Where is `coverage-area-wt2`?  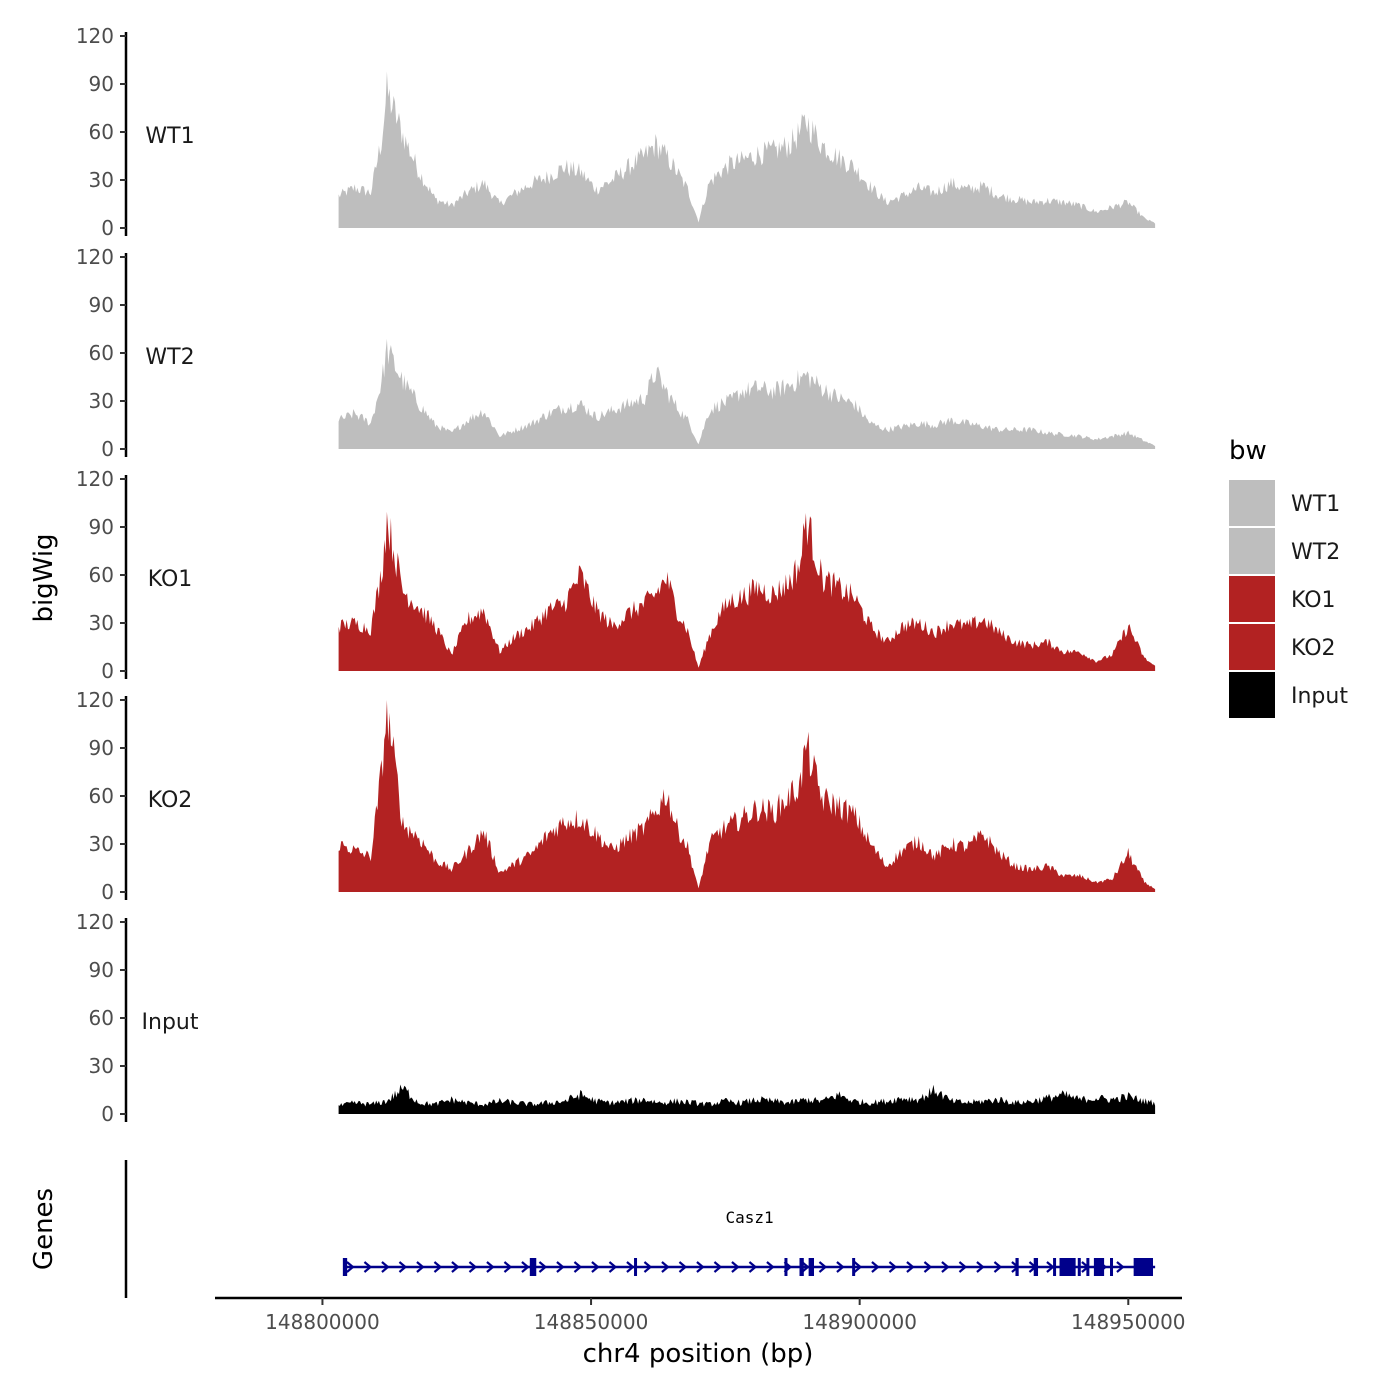 coverage-area-wt2 is located at coordinates (747, 393).